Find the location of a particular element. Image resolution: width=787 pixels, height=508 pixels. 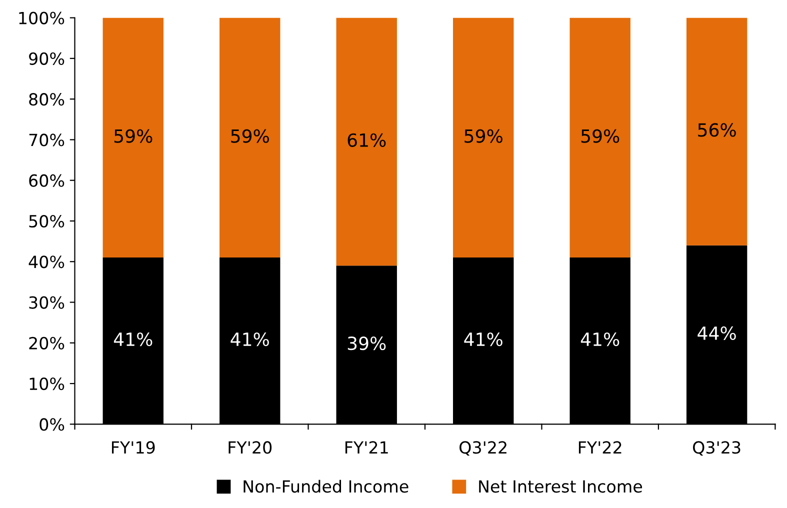

y-tick-label: 60% is located at coordinates (46, 180).